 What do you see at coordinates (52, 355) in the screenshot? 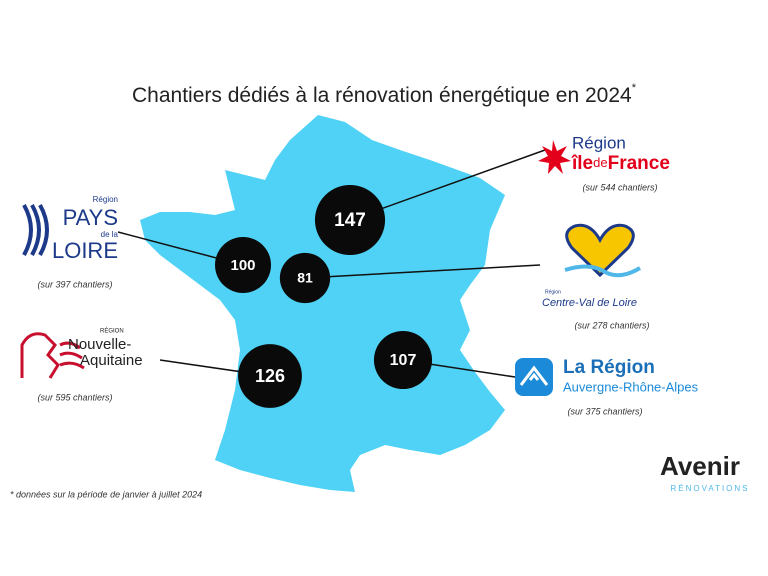
I see `na-lion` at bounding box center [52, 355].